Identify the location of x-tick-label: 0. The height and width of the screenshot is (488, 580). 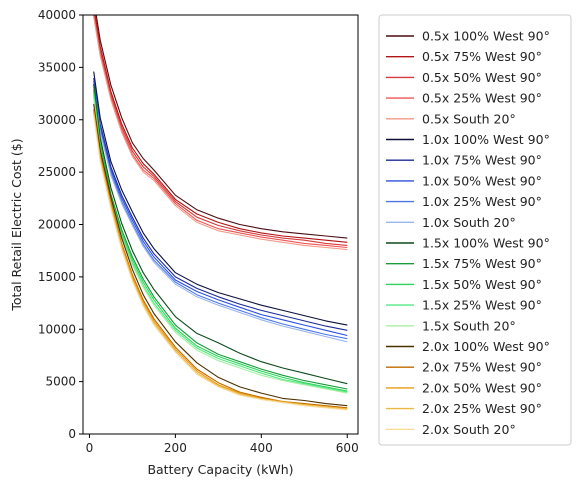
(90, 448).